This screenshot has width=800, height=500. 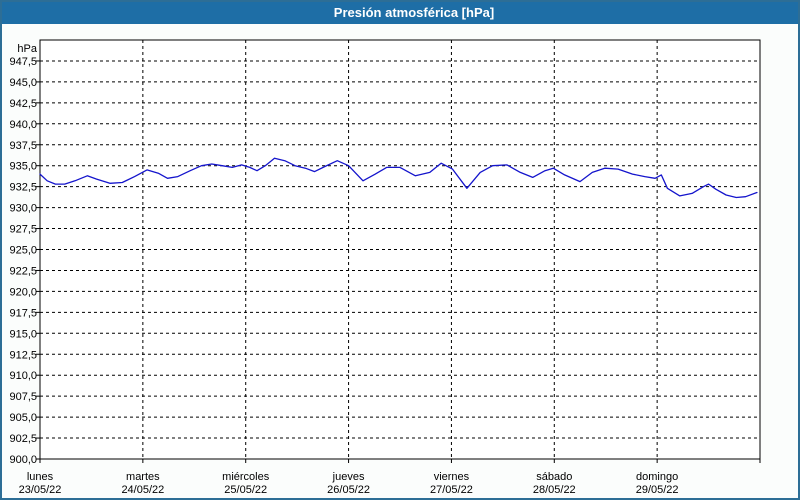 I want to click on x-axis-day-label: martes, so click(x=143, y=477).